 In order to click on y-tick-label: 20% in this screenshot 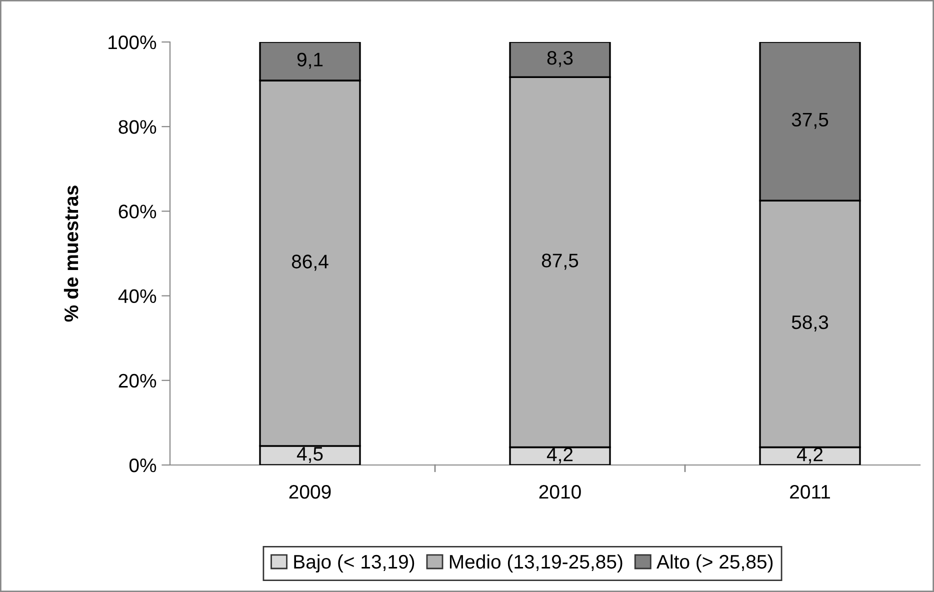, I will do `click(137, 381)`.